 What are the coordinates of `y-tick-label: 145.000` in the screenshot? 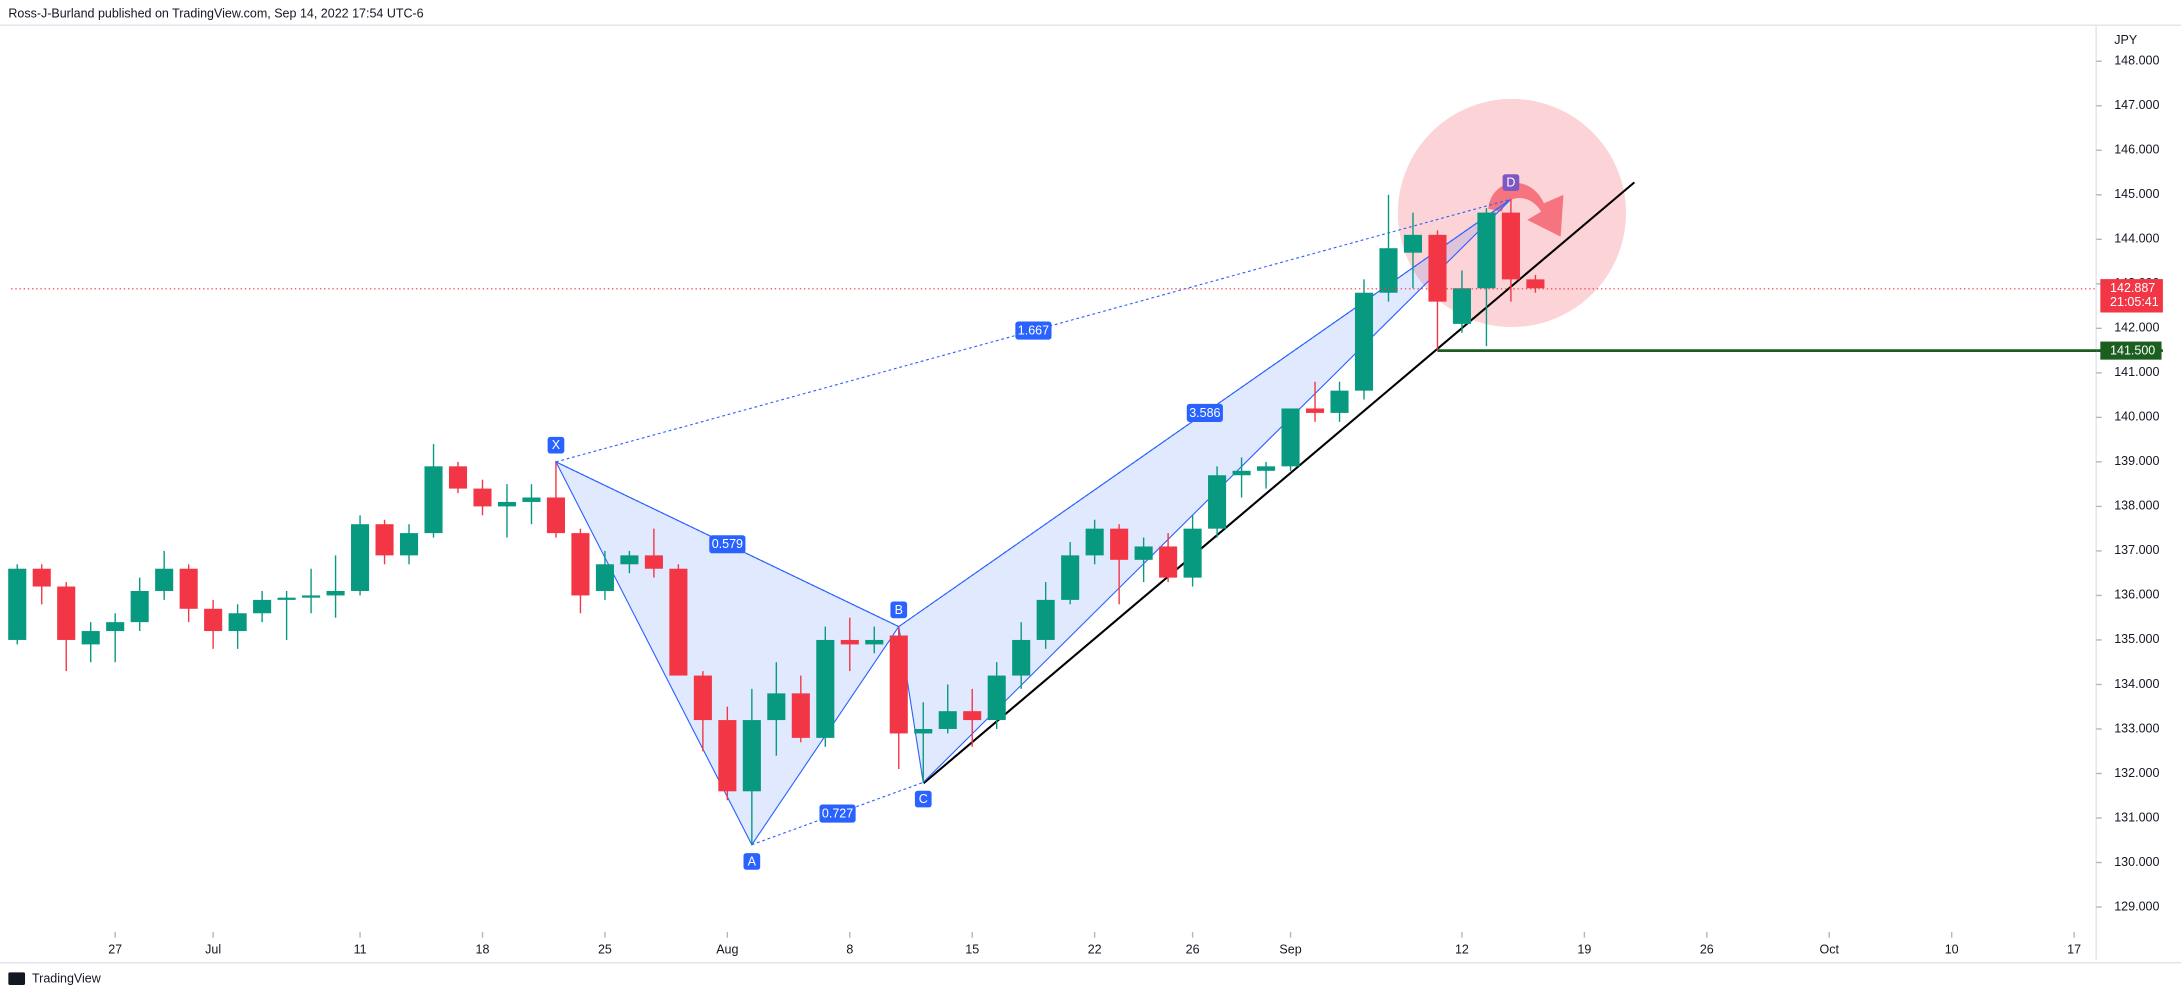 It's located at (2136, 194).